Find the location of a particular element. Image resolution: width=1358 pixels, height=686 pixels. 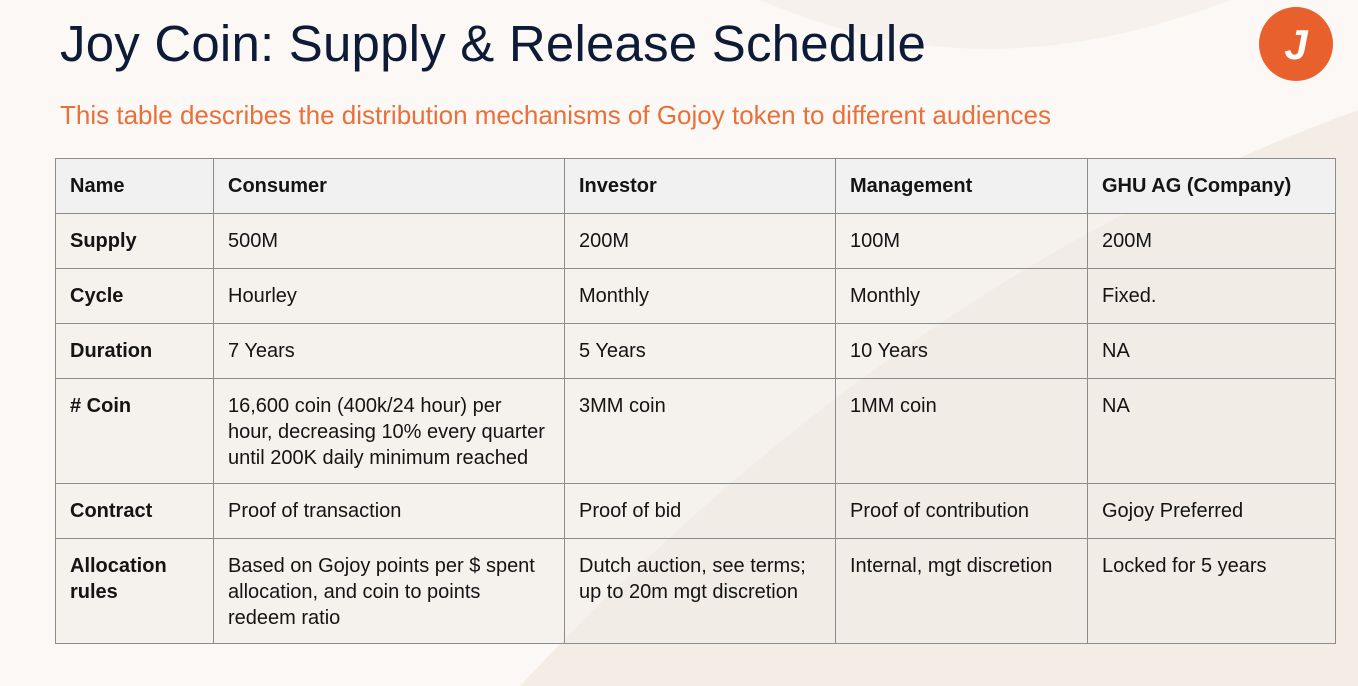

table-cell: 7 Years is located at coordinates (389, 351).